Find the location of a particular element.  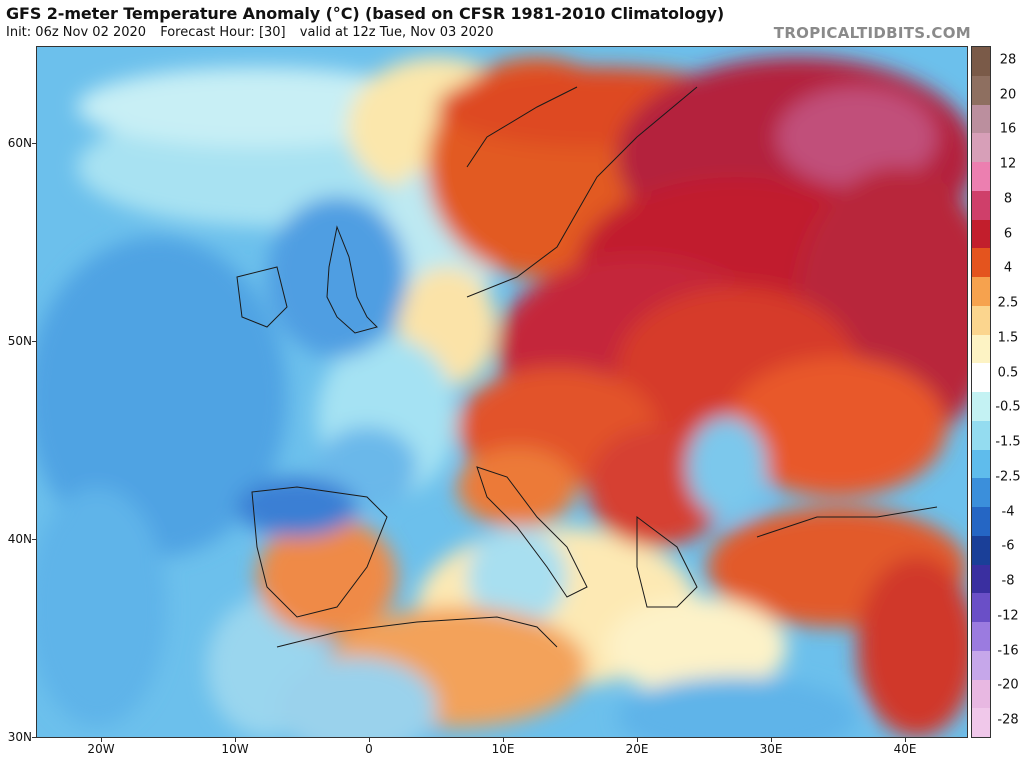

lon-label-10e: 10E is located at coordinates (503, 749).